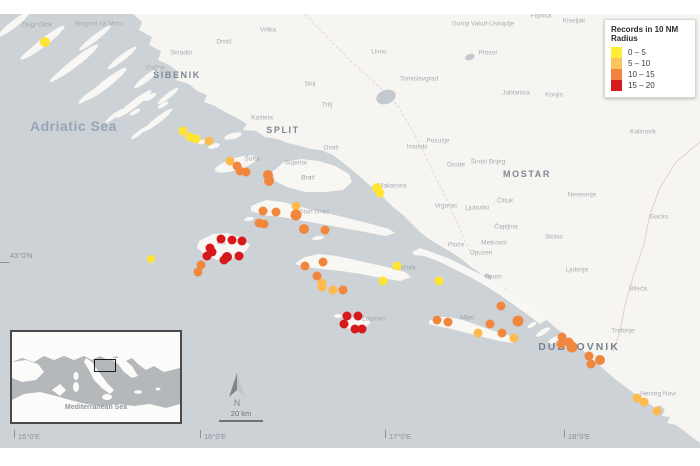  Describe the element at coordinates (241, 413) in the screenshot. I see `scalebar-label: 20 km` at that location.